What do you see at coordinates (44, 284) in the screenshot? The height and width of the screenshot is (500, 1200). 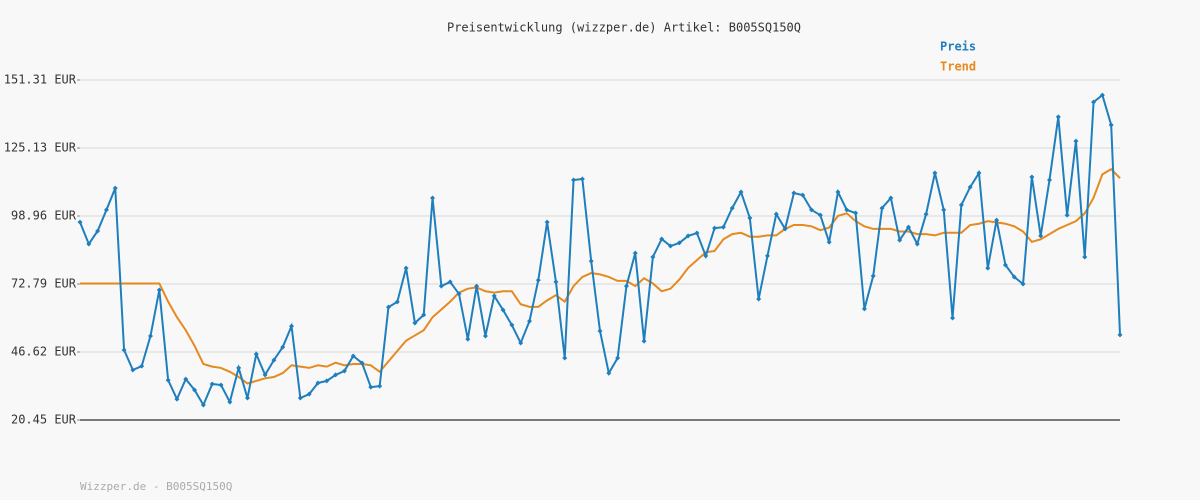 I see `y-tick-label: 72.79 EUR` at bounding box center [44, 284].